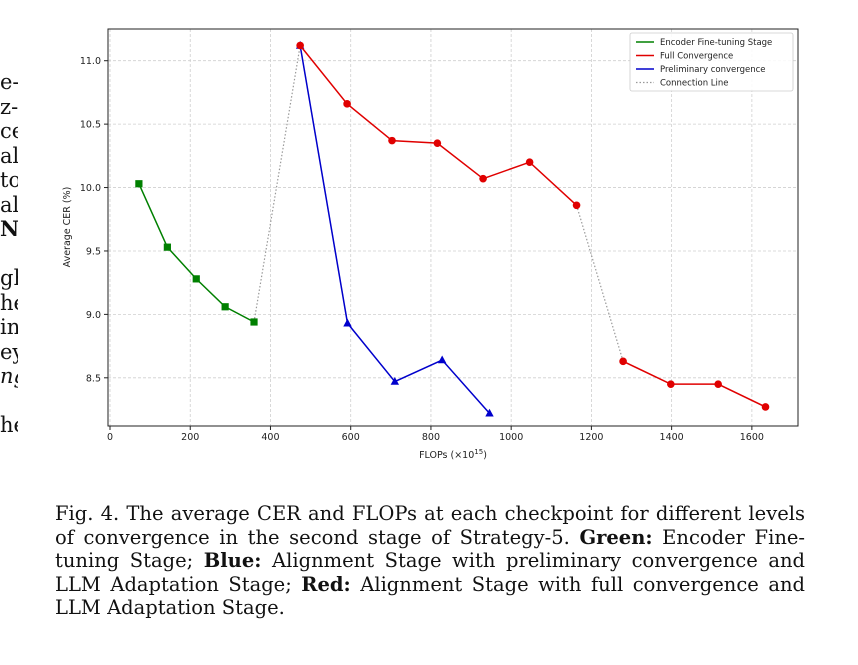  What do you see at coordinates (67, 227) in the screenshot?
I see `y-axis-label: Average CER (%)` at bounding box center [67, 227].